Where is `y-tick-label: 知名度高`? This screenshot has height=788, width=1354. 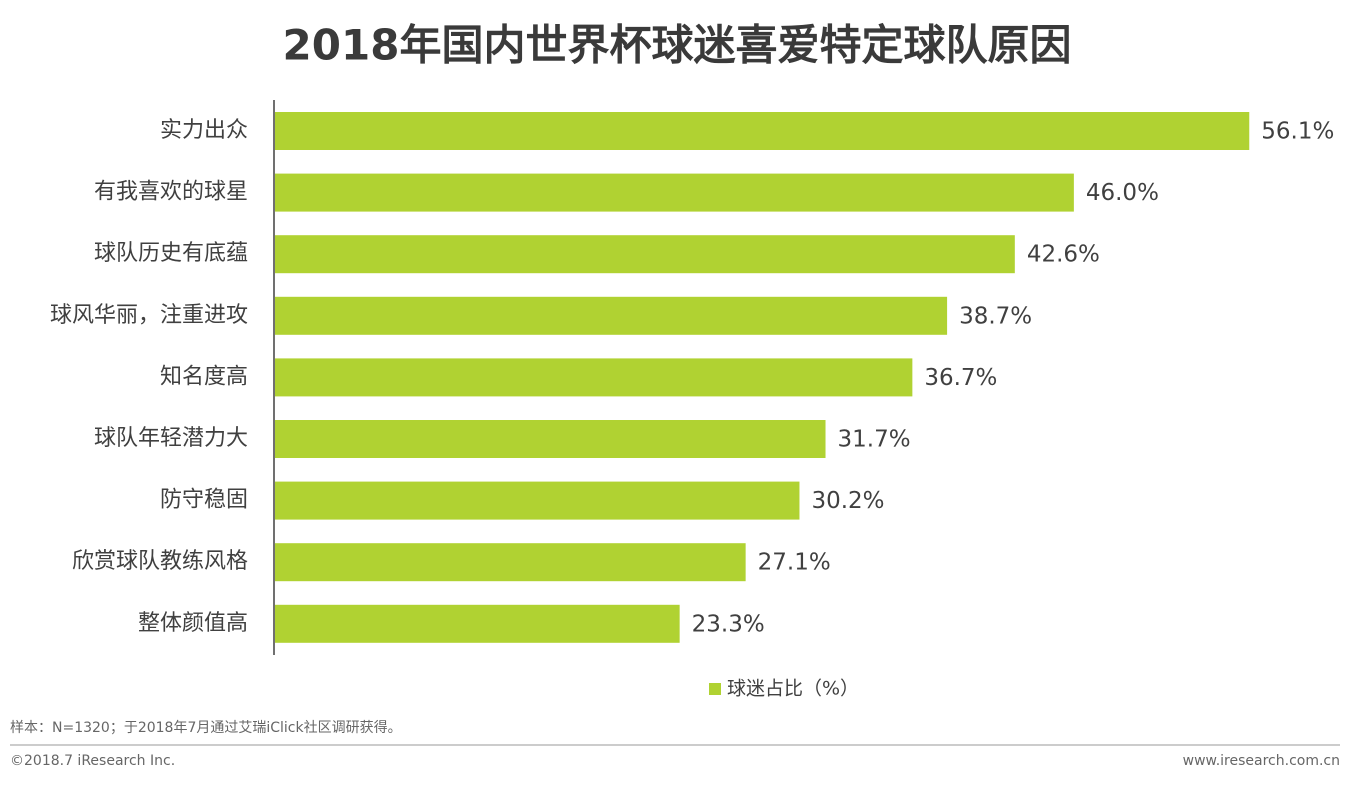 y-tick-label: 知名度高 is located at coordinates (204, 376).